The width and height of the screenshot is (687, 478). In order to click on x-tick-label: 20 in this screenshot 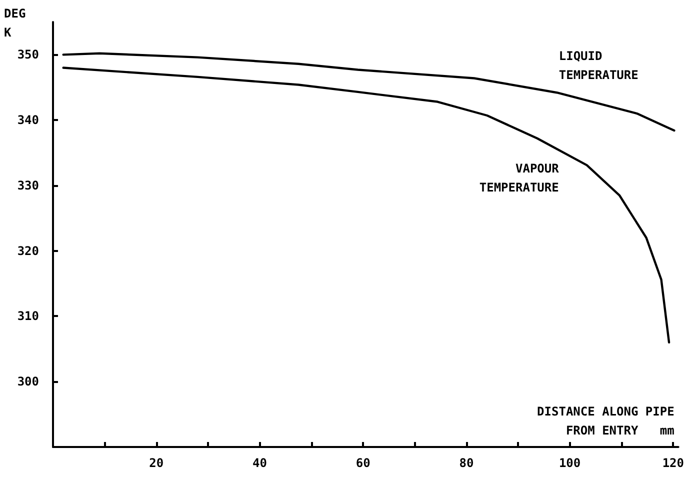, I will do `click(156, 463)`.